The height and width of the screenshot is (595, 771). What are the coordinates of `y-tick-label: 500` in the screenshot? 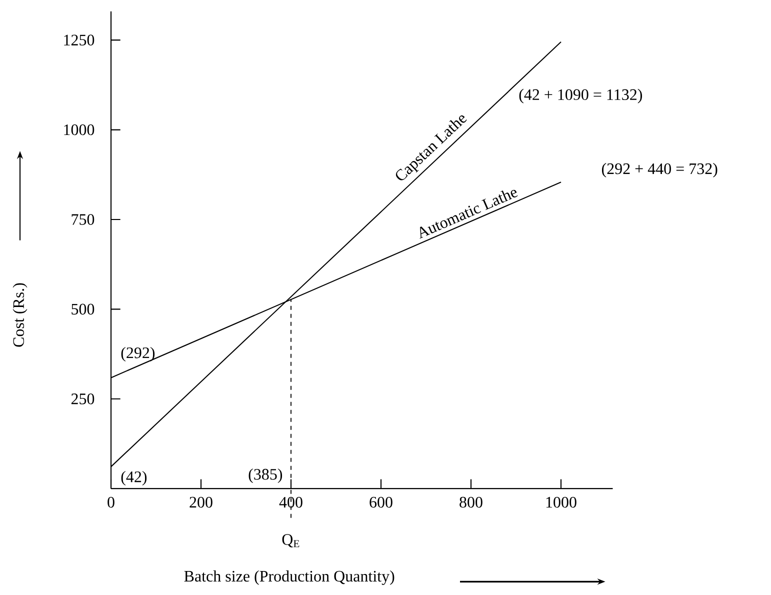 It's located at (83, 309).